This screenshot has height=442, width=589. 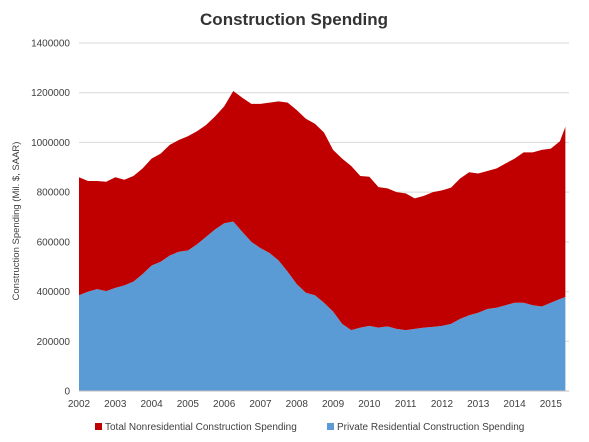 What do you see at coordinates (151, 404) in the screenshot?
I see `x-tick-label: 2004` at bounding box center [151, 404].